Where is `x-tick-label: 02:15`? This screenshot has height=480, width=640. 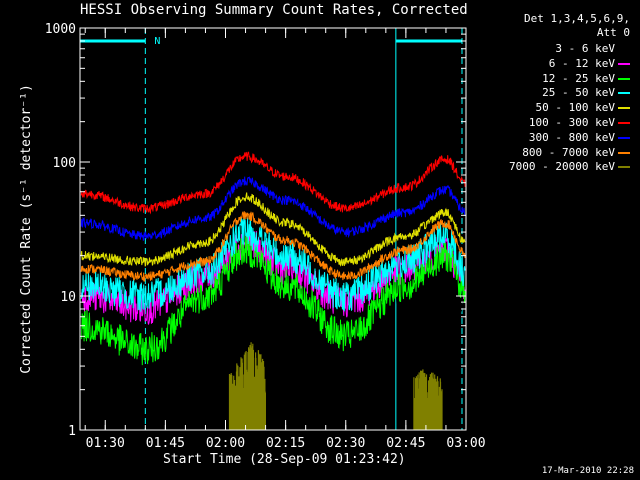
x-tick-label: 02:15 is located at coordinates (285, 443).